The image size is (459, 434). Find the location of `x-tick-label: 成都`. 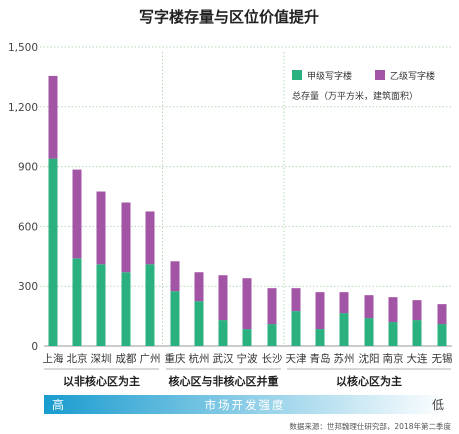

x-tick-label: 成都 is located at coordinates (126, 359).